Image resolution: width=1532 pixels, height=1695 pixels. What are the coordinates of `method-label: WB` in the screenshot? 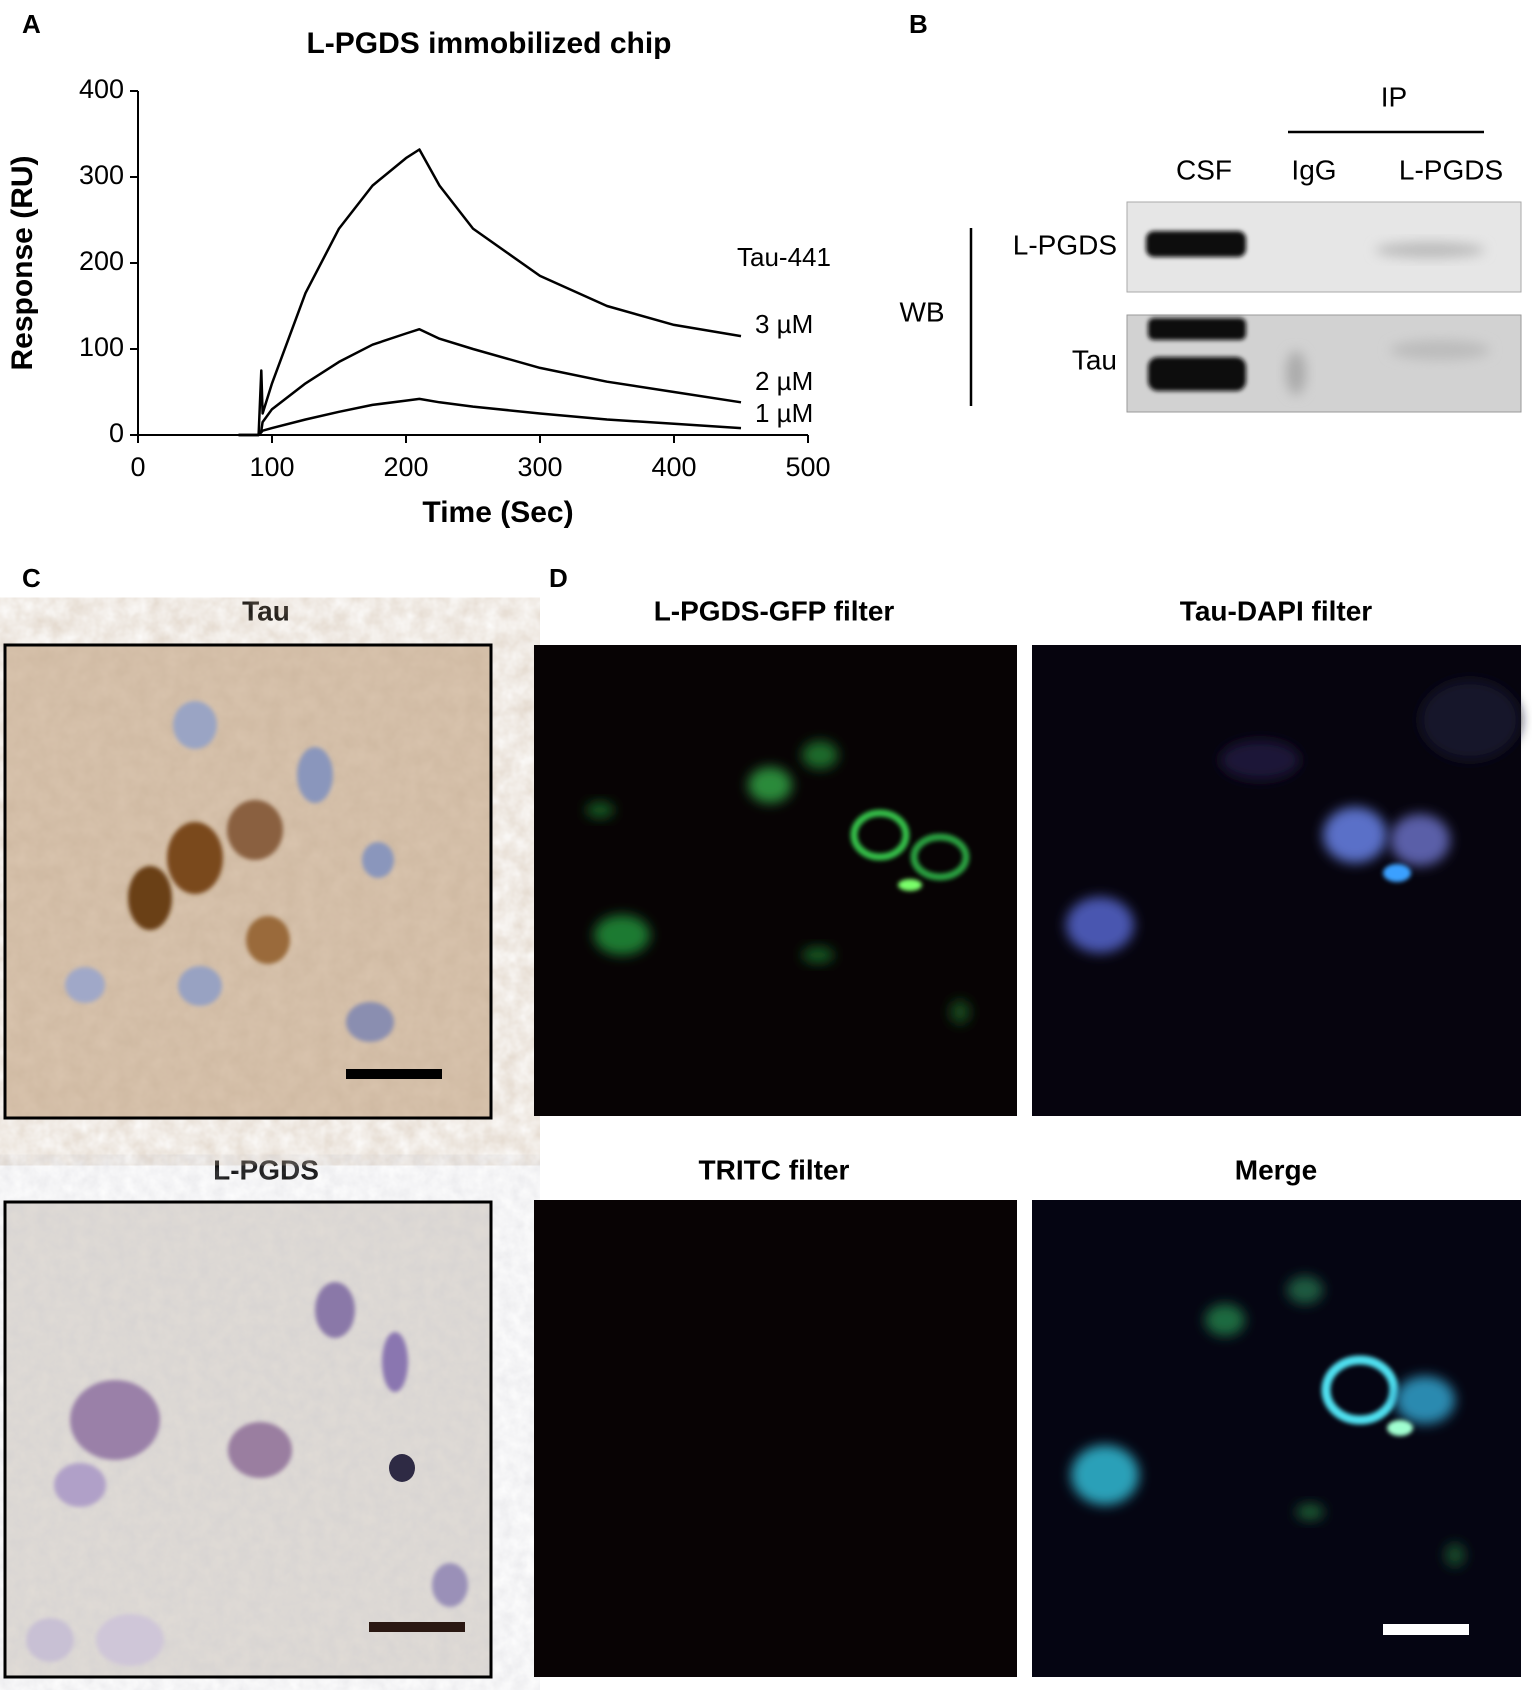 It's located at (921, 311).